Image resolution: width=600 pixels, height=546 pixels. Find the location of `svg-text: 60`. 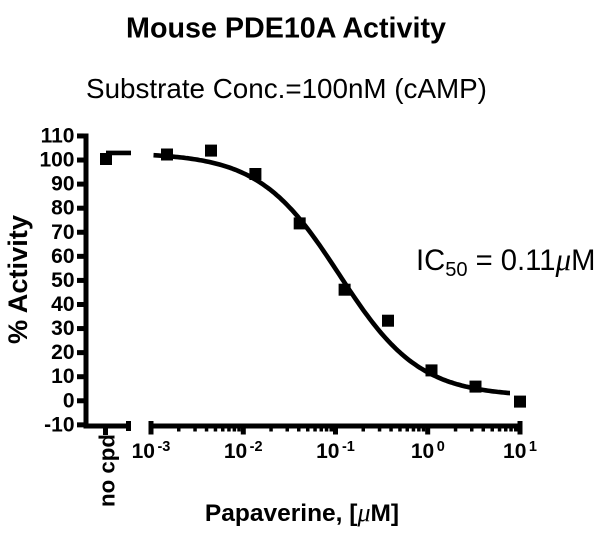

svg-text: 60 is located at coordinates (62, 256).